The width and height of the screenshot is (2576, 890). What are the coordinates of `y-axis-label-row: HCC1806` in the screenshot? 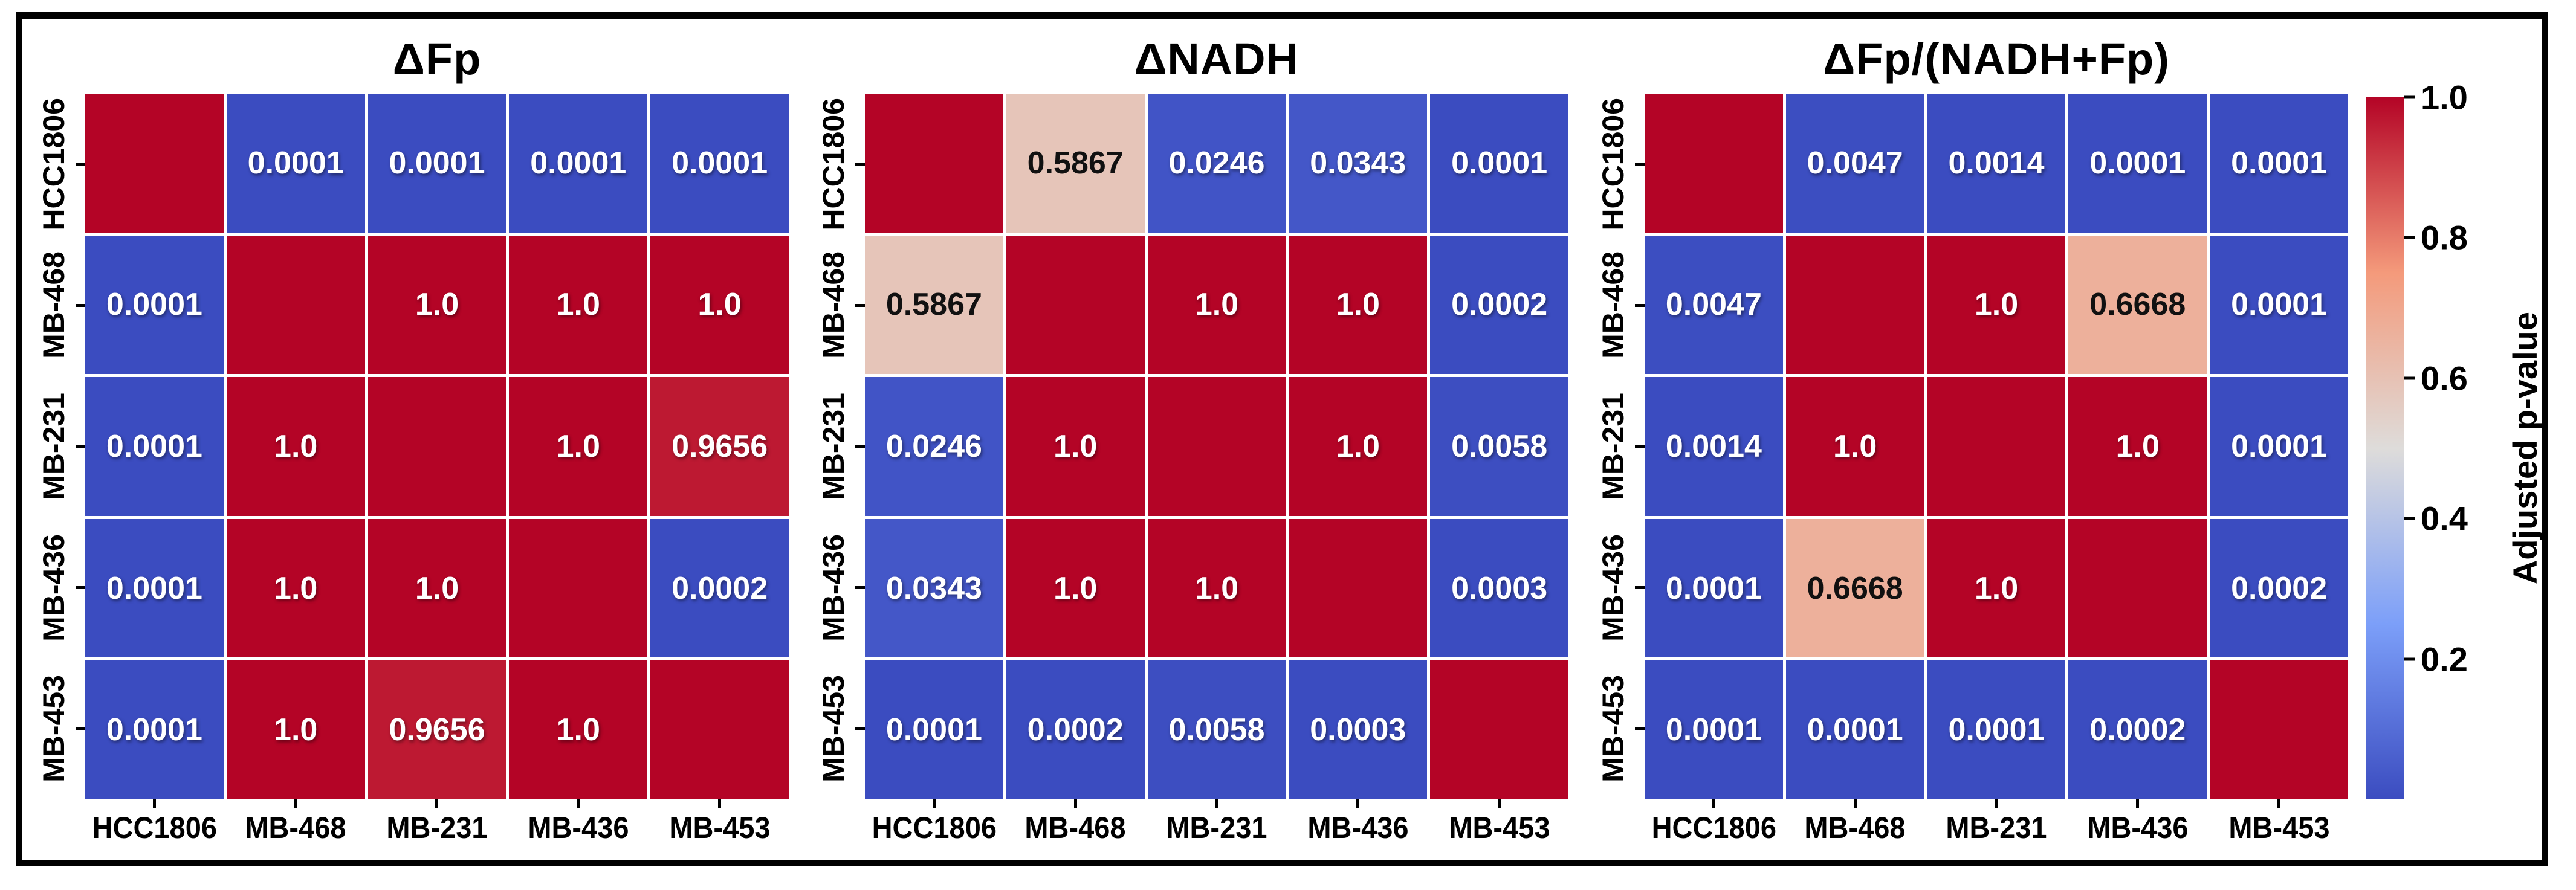 It's located at (1616, 164).